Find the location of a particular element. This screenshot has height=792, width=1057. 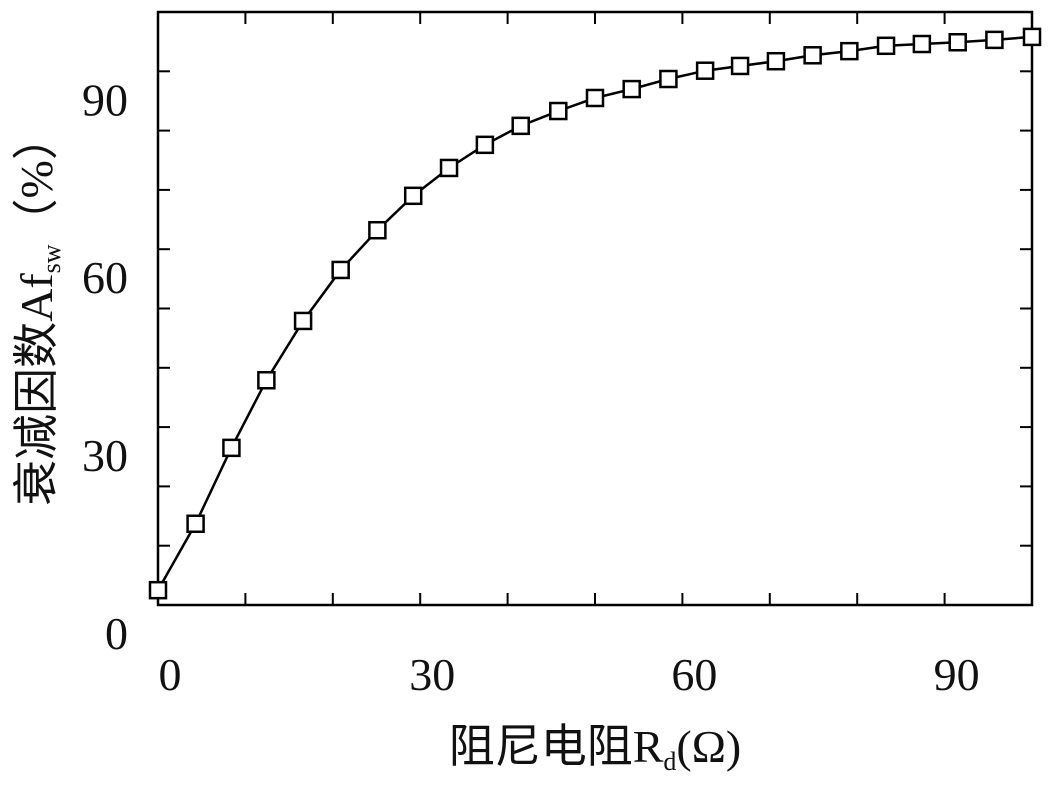

y-tick-label: 0 is located at coordinates (116, 633).